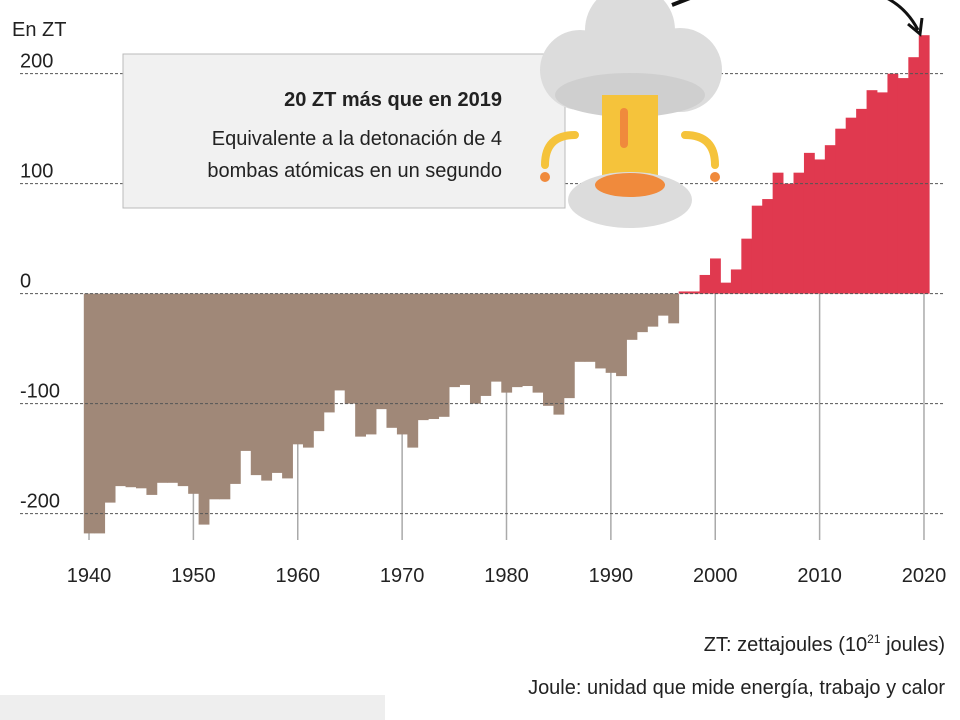 Image resolution: width=960 pixels, height=720 pixels. What do you see at coordinates (915, 27) in the screenshot?
I see `arrow-head` at bounding box center [915, 27].